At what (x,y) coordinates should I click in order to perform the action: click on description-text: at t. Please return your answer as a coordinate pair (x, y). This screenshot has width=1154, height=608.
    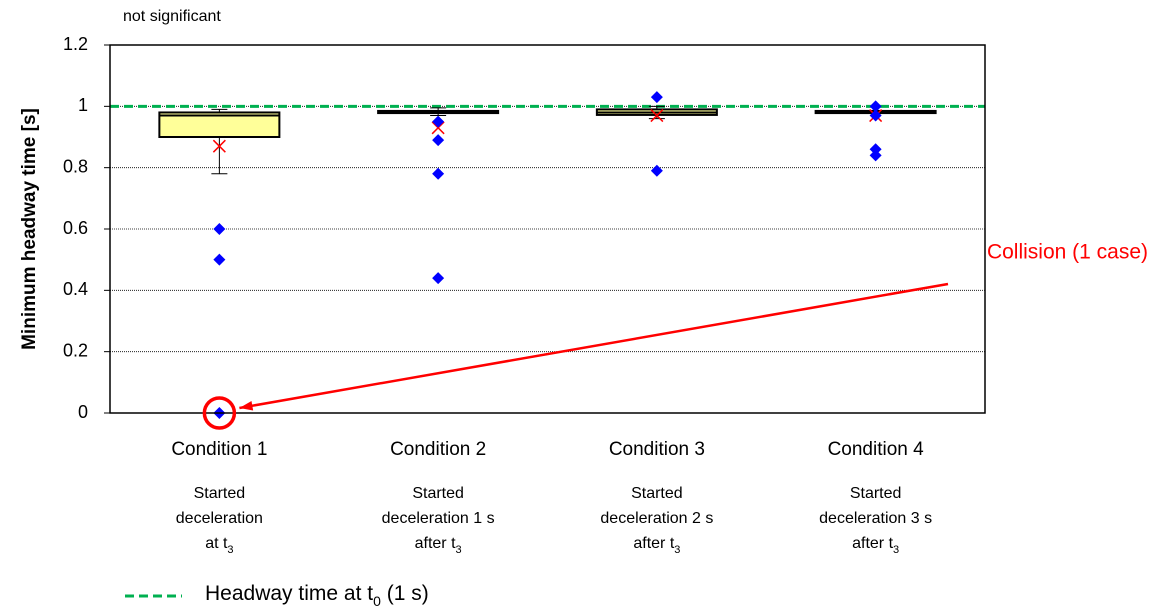
    Looking at the image, I should click on (216, 543).